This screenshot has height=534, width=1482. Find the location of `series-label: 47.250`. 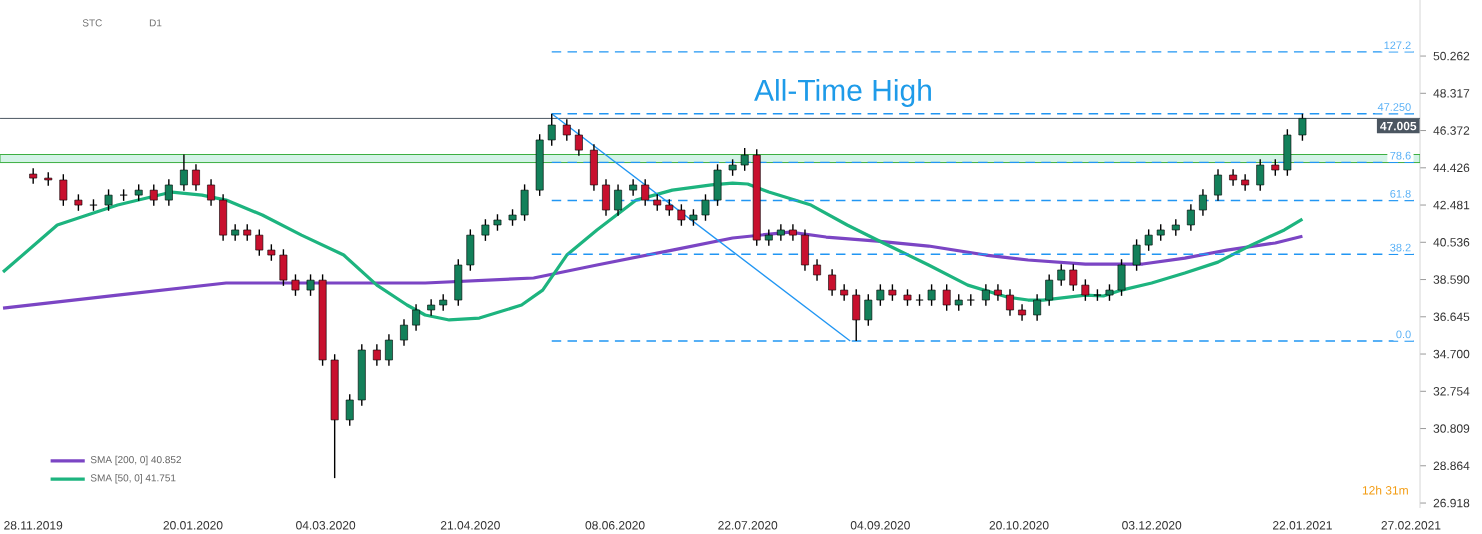

series-label: 47.250 is located at coordinates (1394, 107).